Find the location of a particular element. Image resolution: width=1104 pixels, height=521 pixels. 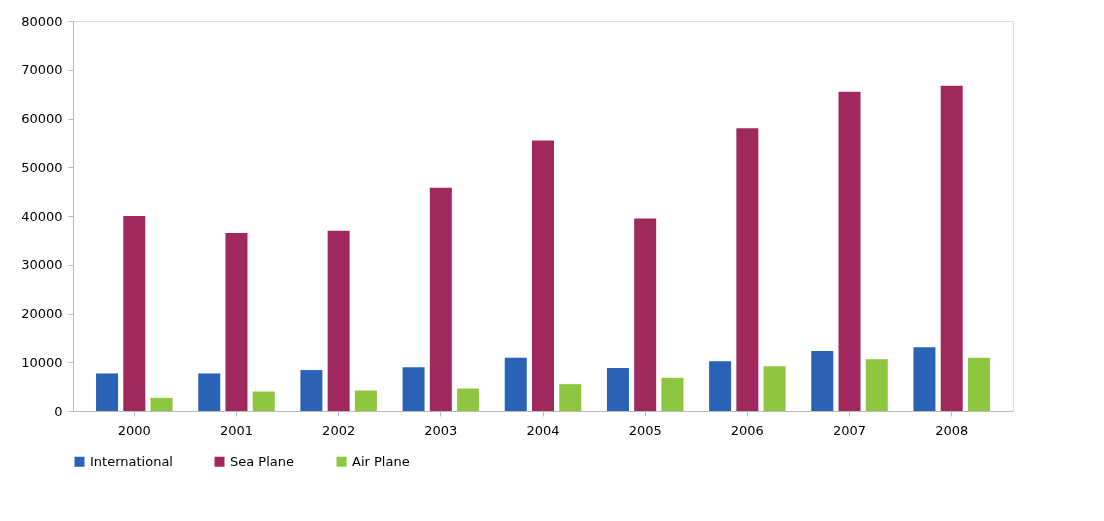

y-tick-label: 20000 is located at coordinates (42, 313).